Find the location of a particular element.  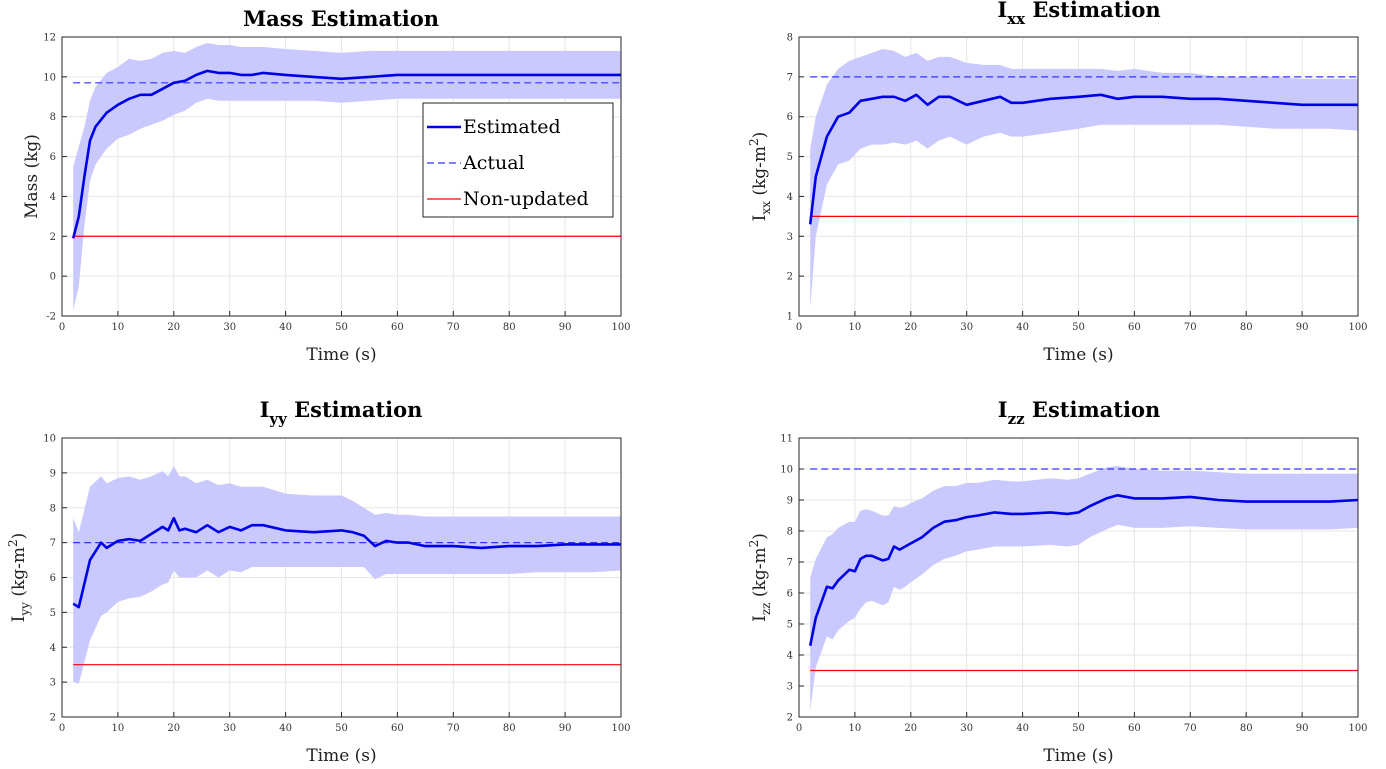

legend-box is located at coordinates (518, 160).